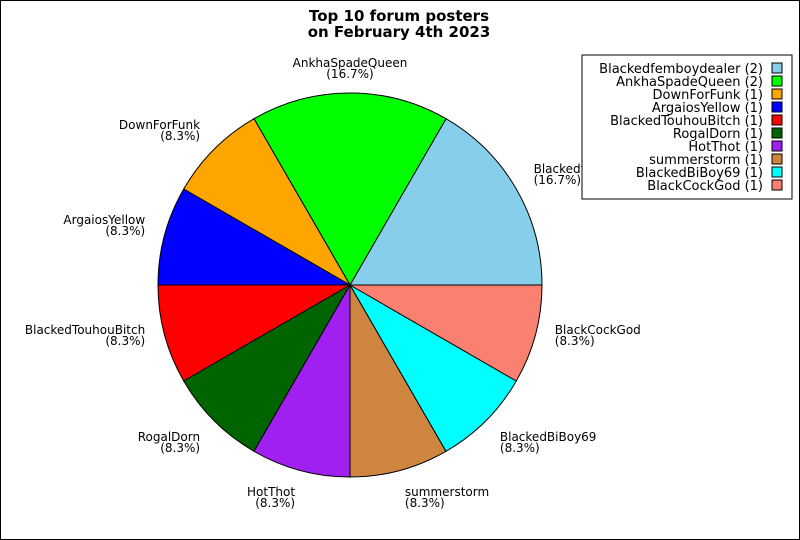 The height and width of the screenshot is (540, 800). What do you see at coordinates (104, 220) in the screenshot?
I see `slice-label-name: ArgaiosYellow` at bounding box center [104, 220].